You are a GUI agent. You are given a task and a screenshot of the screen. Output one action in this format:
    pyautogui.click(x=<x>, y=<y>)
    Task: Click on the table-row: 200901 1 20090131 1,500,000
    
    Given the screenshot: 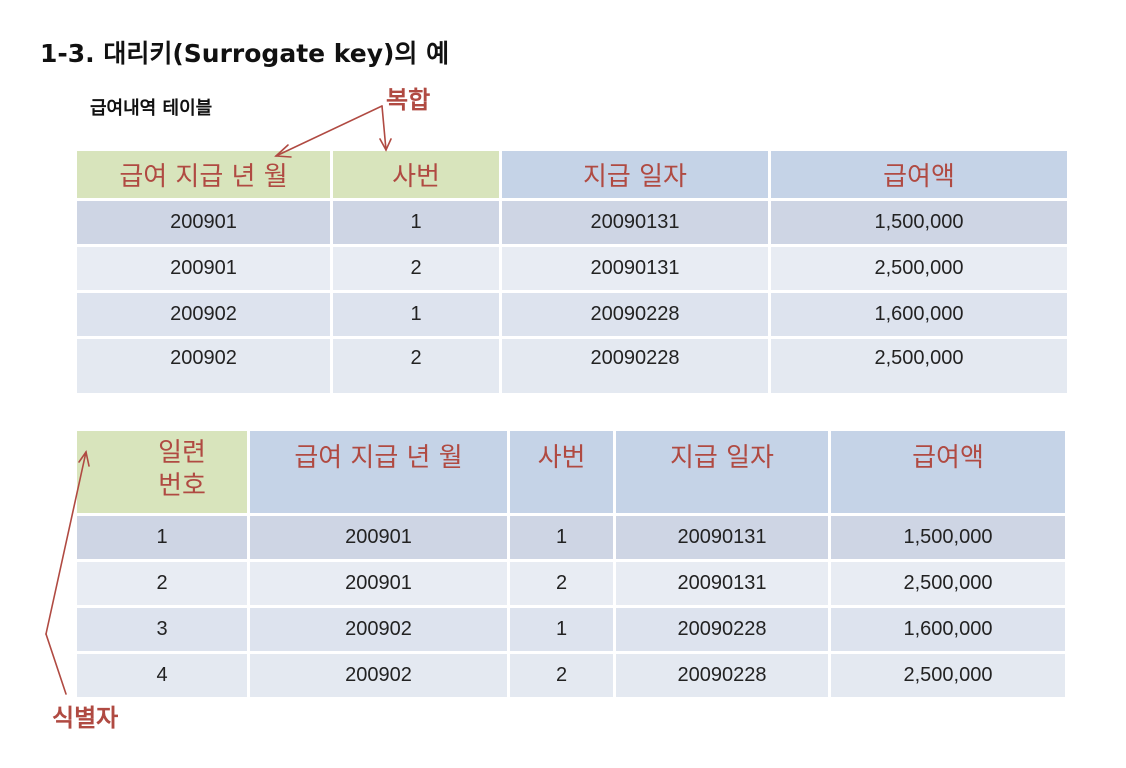 What is the action you would take?
    pyautogui.click(x=572, y=222)
    